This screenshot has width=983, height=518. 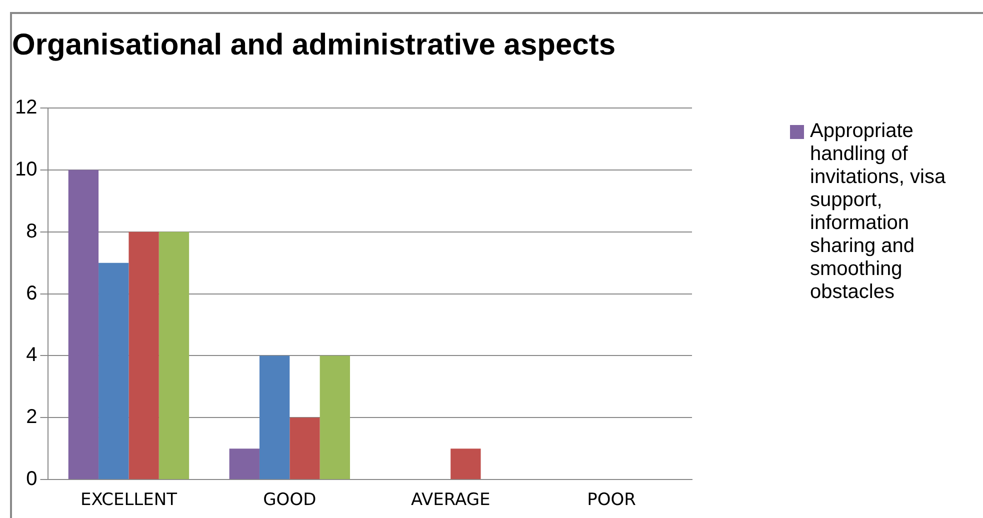 I want to click on x-tick-label: POOR, so click(x=611, y=500).